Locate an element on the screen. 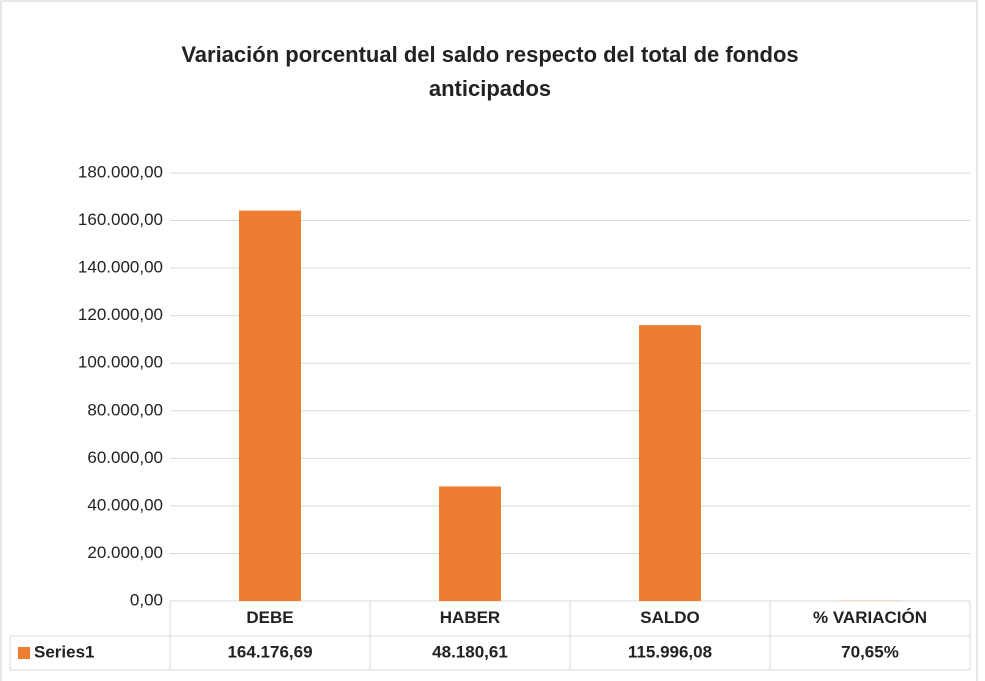 The image size is (985, 681). data-table-value: 164.176,69 is located at coordinates (269, 651).